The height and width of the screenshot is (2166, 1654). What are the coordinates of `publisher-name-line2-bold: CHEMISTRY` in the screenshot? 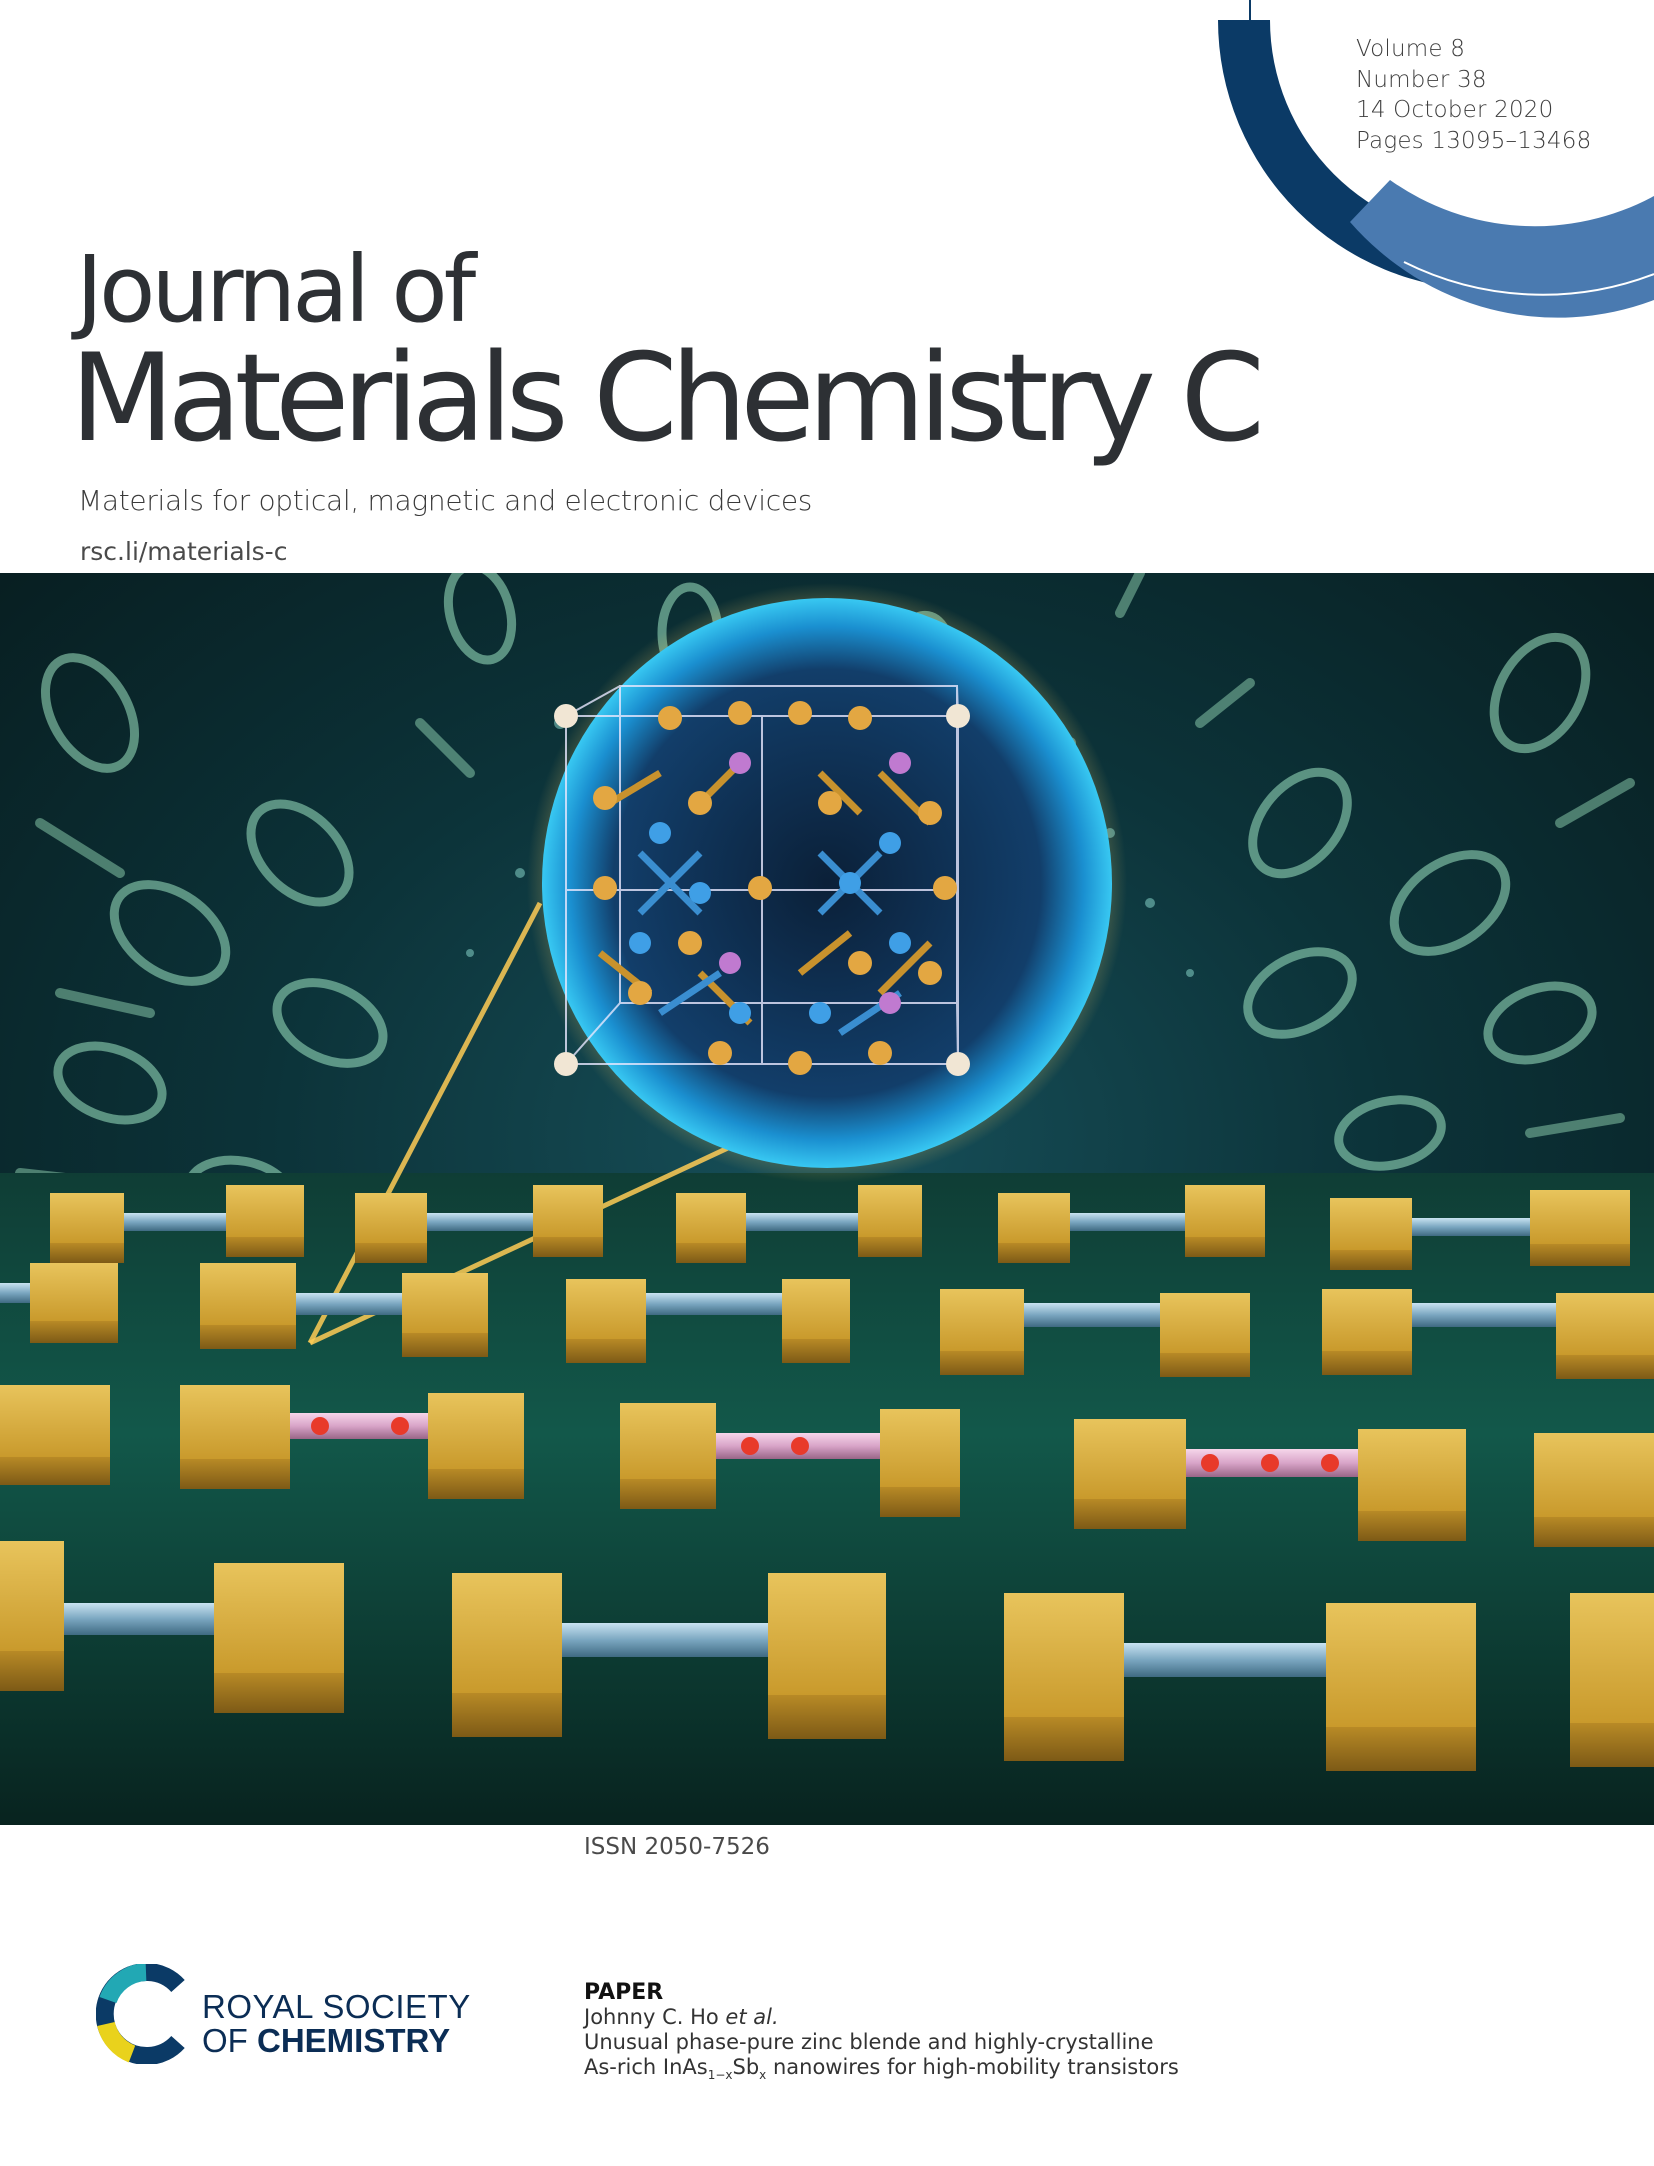 It's located at (354, 2040).